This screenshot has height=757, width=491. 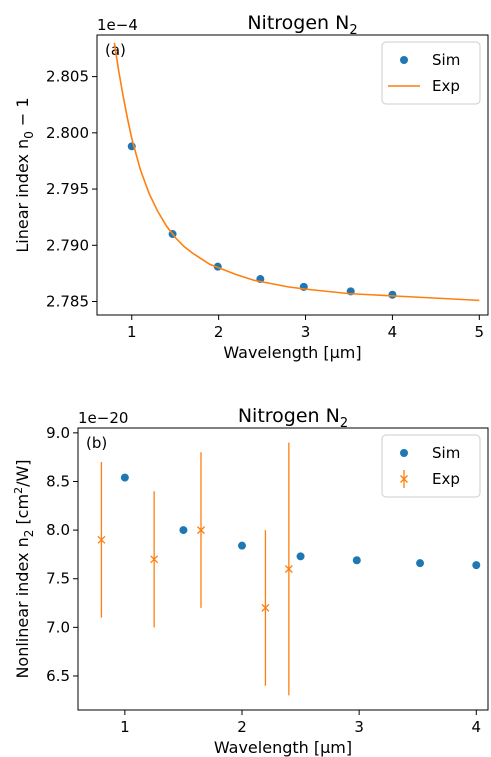 What do you see at coordinates (58, 433) in the screenshot?
I see `y-tick-label: 9.0` at bounding box center [58, 433].